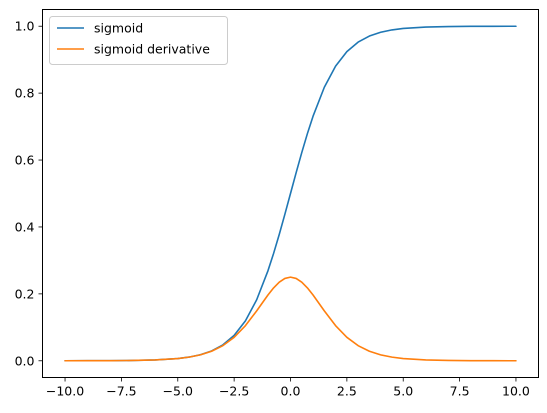 This screenshot has height=413, width=547. I want to click on y-tick-label: 1.0, so click(25, 26).